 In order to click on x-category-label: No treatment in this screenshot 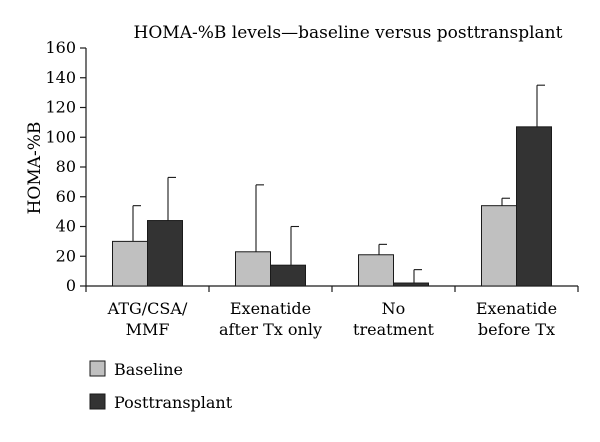, I will do `click(393, 319)`.